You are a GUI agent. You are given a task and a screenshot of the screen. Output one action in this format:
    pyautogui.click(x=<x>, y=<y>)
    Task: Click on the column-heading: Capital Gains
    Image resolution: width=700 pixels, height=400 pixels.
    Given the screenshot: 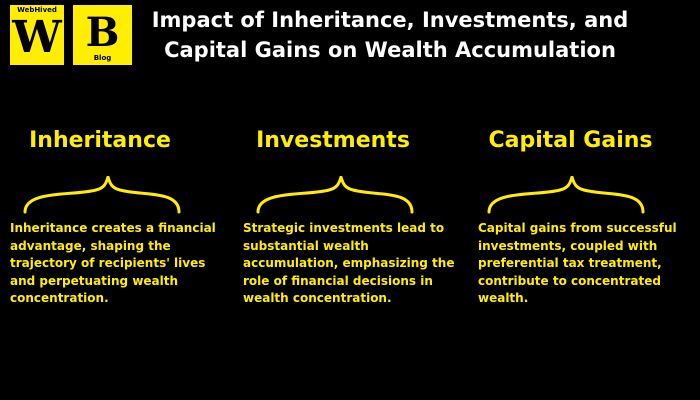 What is the action you would take?
    pyautogui.click(x=570, y=140)
    